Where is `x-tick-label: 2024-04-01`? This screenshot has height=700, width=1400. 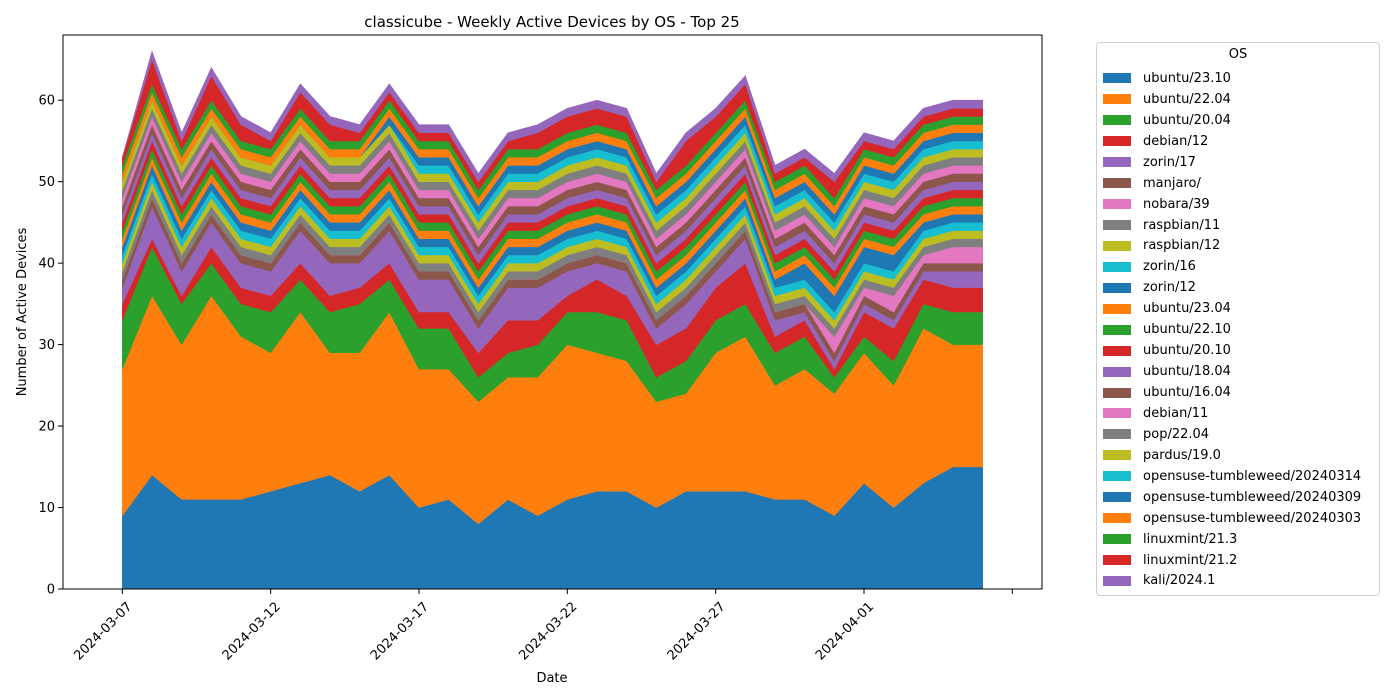 x-tick-label: 2024-04-01 is located at coordinates (845, 631).